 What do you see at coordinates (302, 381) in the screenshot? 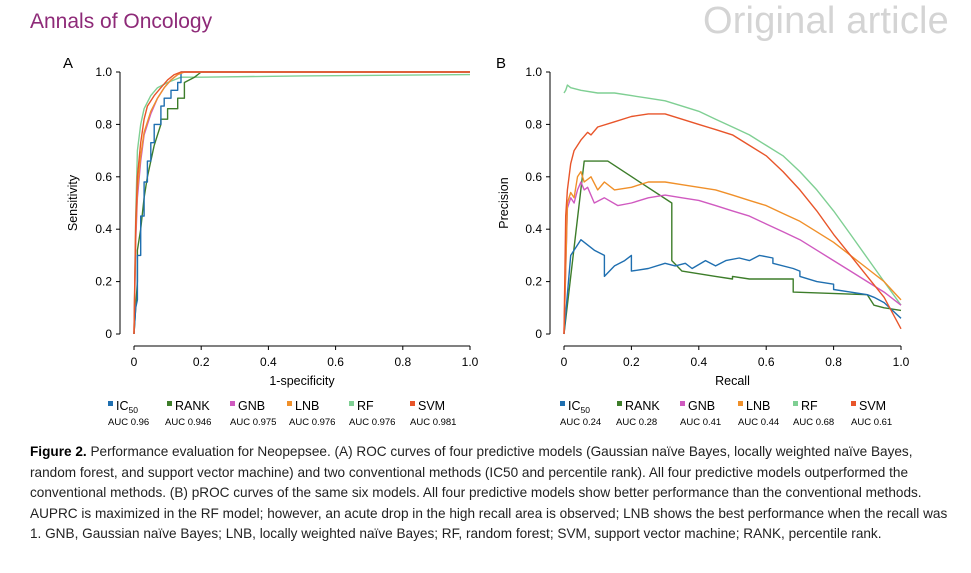
I see `x-axis-label-a: 1-specificity` at bounding box center [302, 381].